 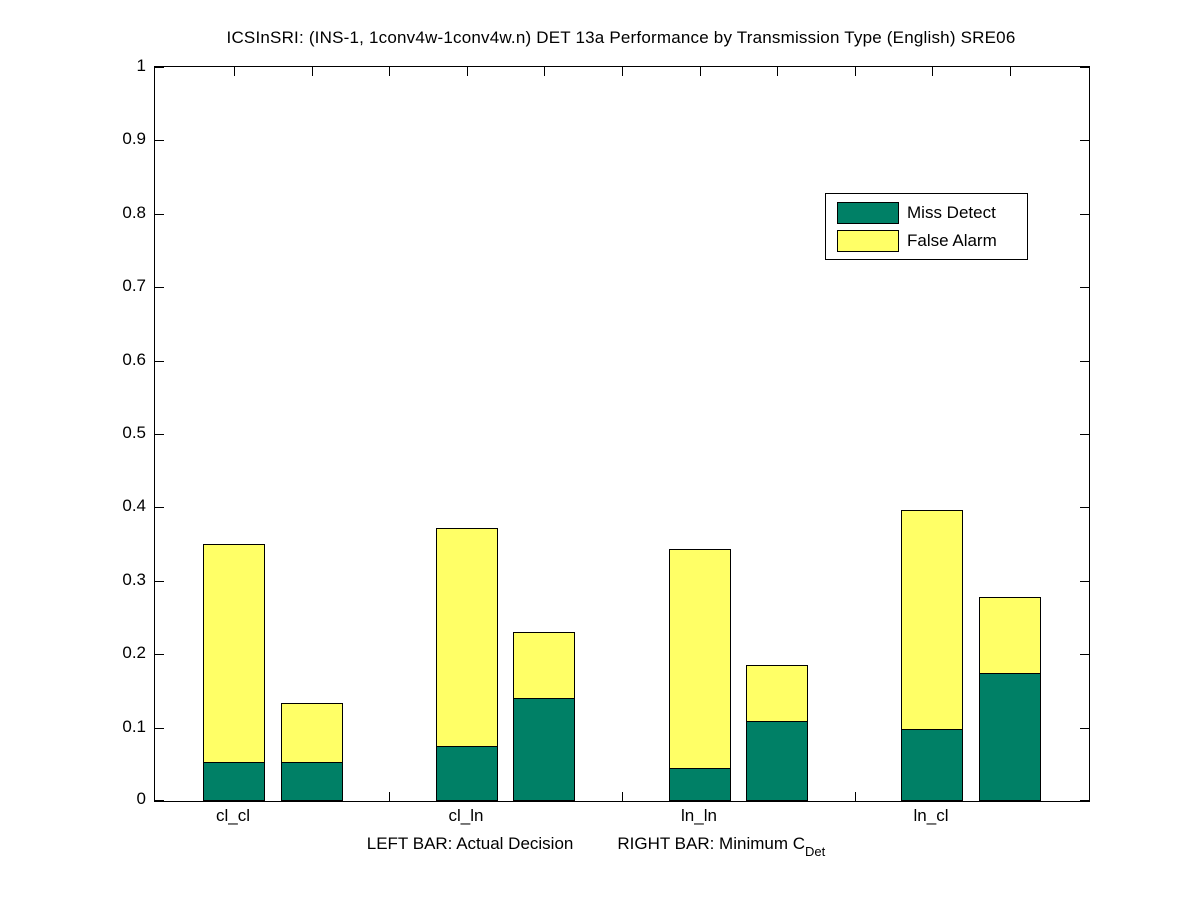 What do you see at coordinates (868, 213) in the screenshot?
I see `legend-swatch-miss-detect` at bounding box center [868, 213].